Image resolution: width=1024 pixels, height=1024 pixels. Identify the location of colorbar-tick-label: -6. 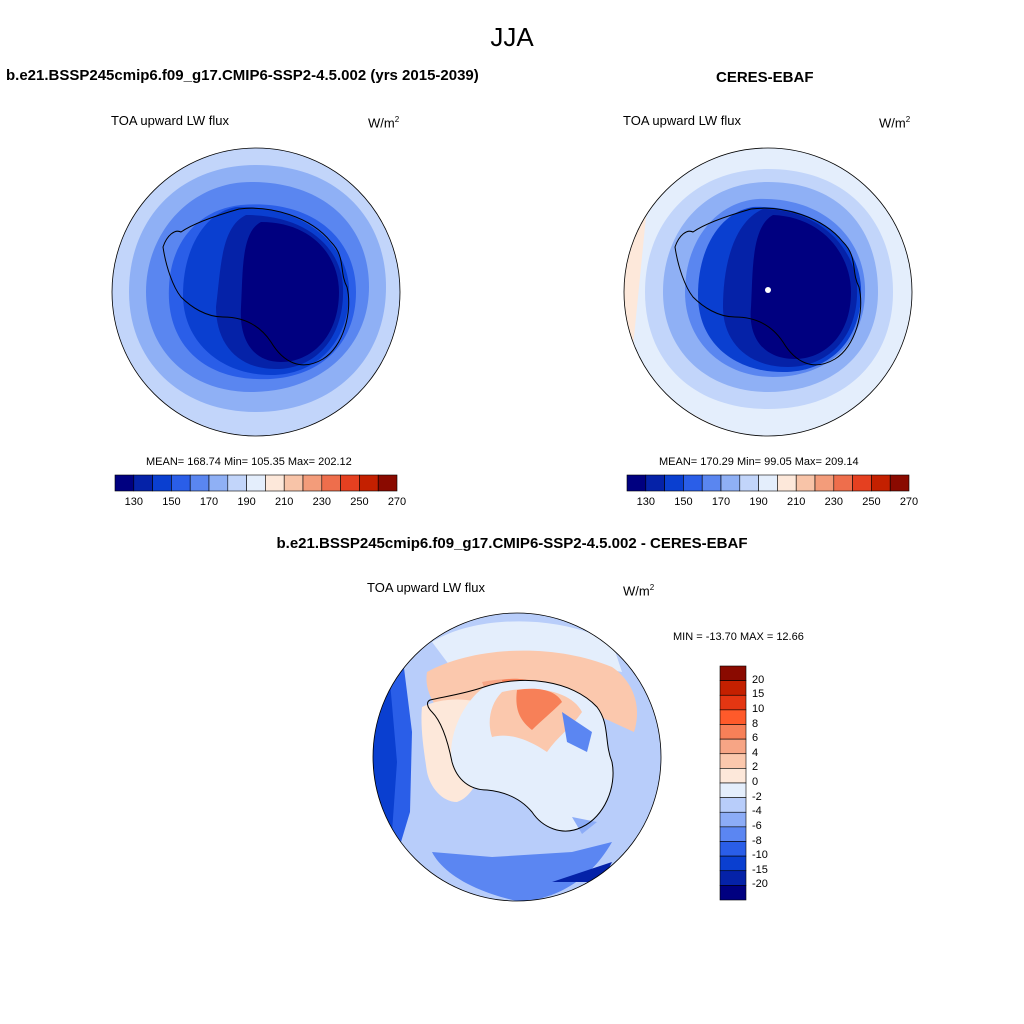
(757, 825).